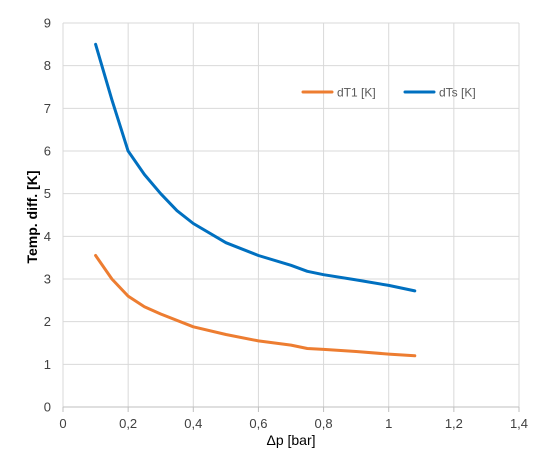  Describe the element at coordinates (62, 423) in the screenshot. I see `x-tick-label: 0` at that location.